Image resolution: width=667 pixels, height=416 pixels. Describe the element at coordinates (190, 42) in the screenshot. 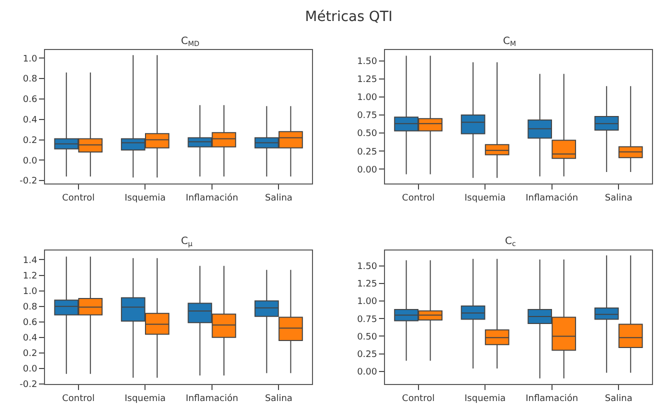

I see `chart-title: C$_{MD}$` at that location.